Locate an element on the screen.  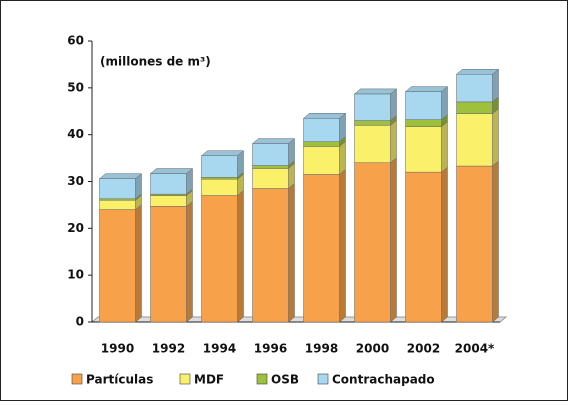
x-tick-label: 2000 is located at coordinates (372, 349).